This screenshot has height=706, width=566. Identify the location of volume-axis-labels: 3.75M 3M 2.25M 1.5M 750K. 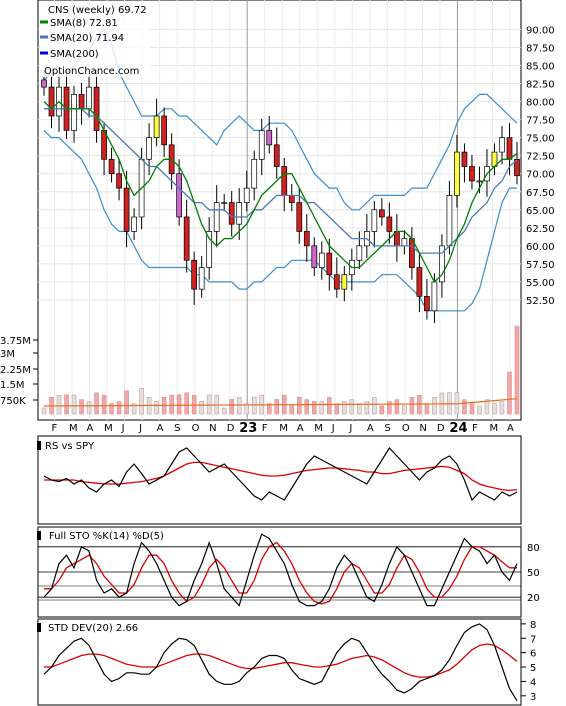
(19, 371).